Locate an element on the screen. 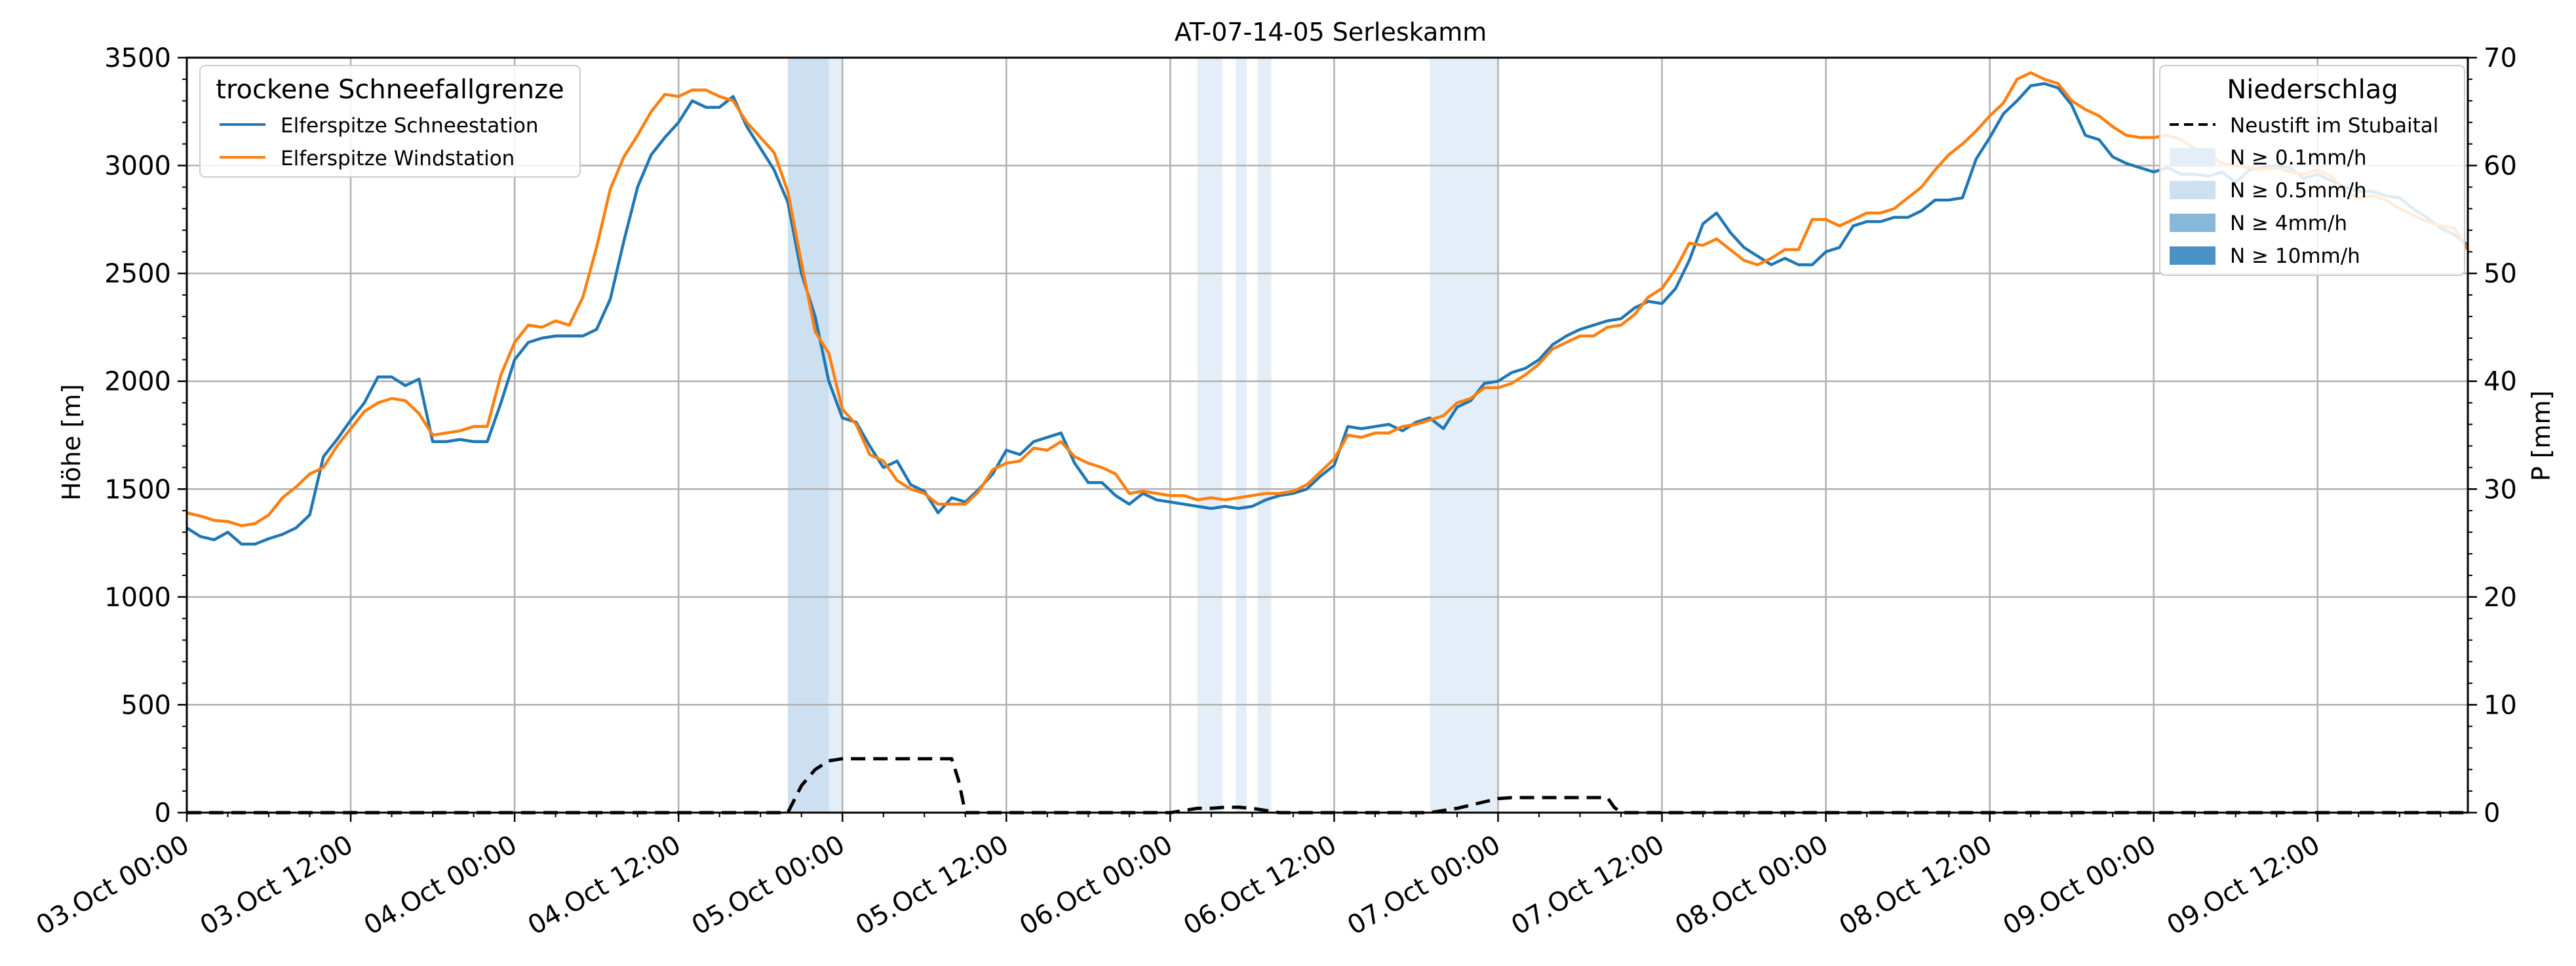 This screenshot has height=966, width=2576. y-tick-label-right: 30 is located at coordinates (2500, 489).